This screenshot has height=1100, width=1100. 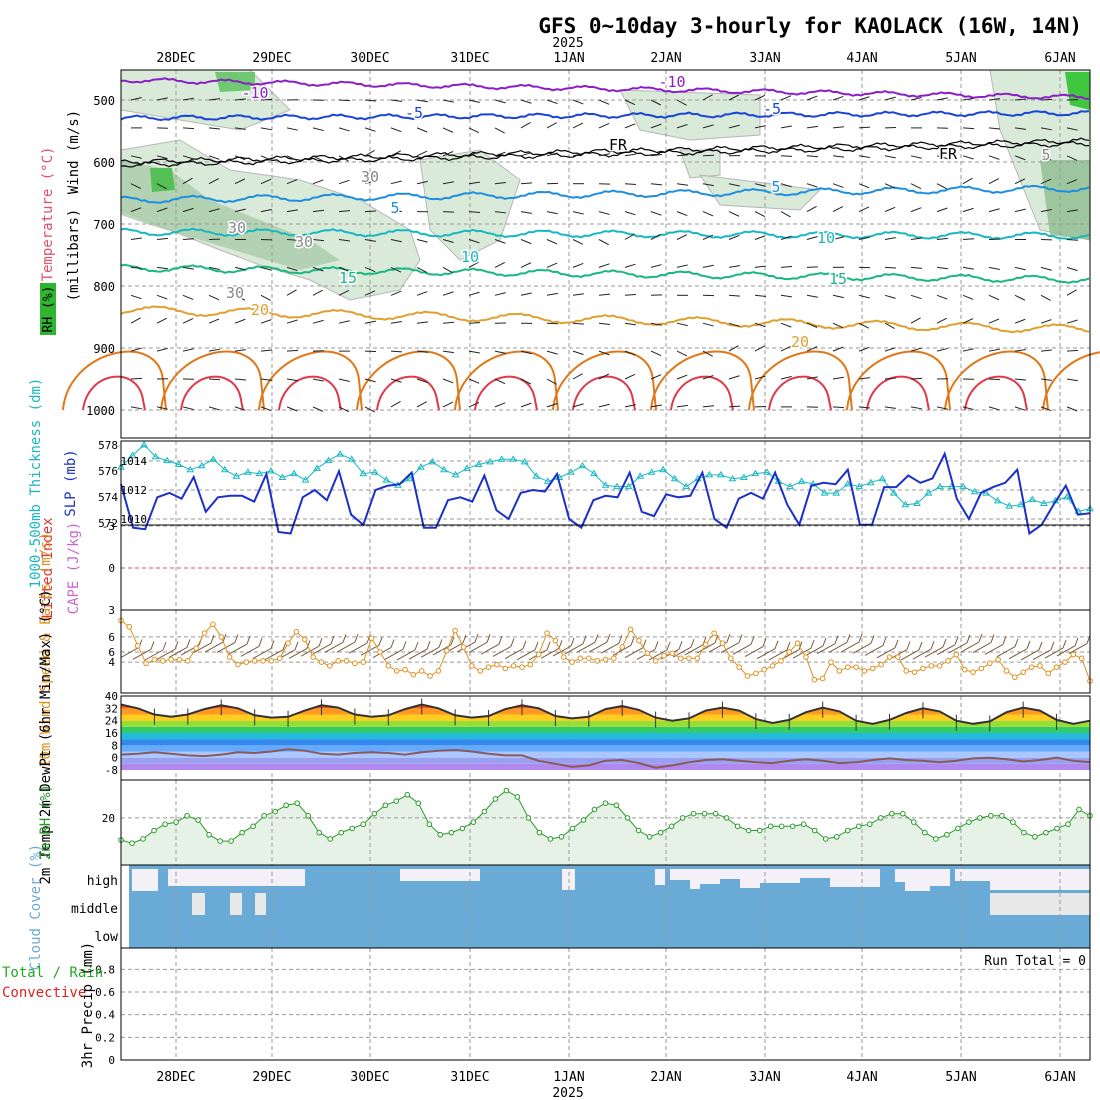 What do you see at coordinates (111, 610) in the screenshot?
I see `ytick-li-3: 3` at bounding box center [111, 610].